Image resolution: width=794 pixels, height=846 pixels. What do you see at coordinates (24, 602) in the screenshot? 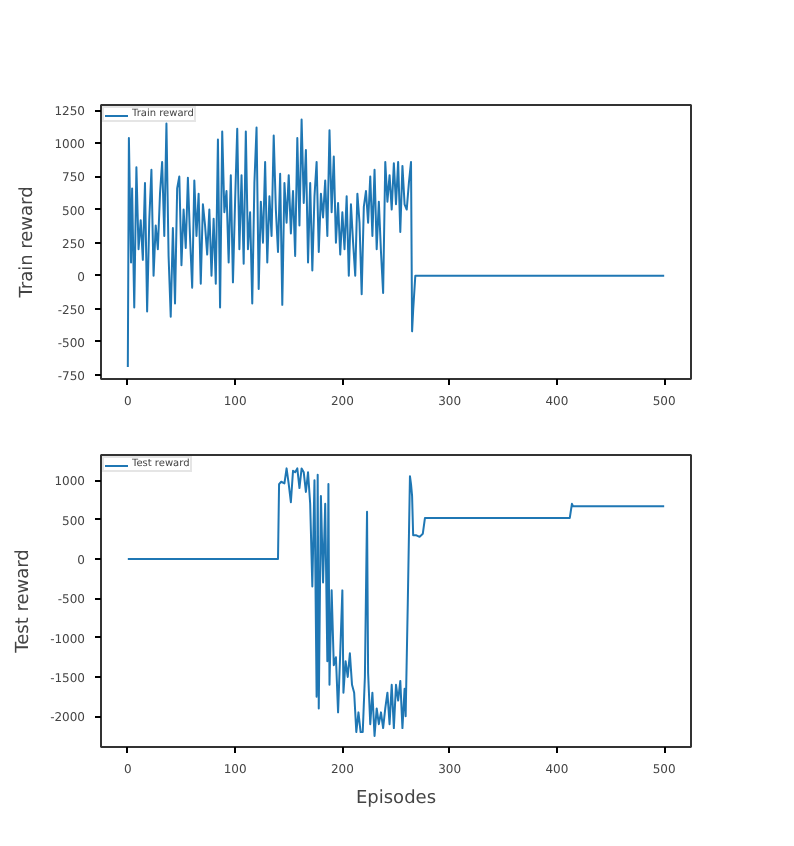
I see `y-axis-title: Test reward` at bounding box center [24, 602].